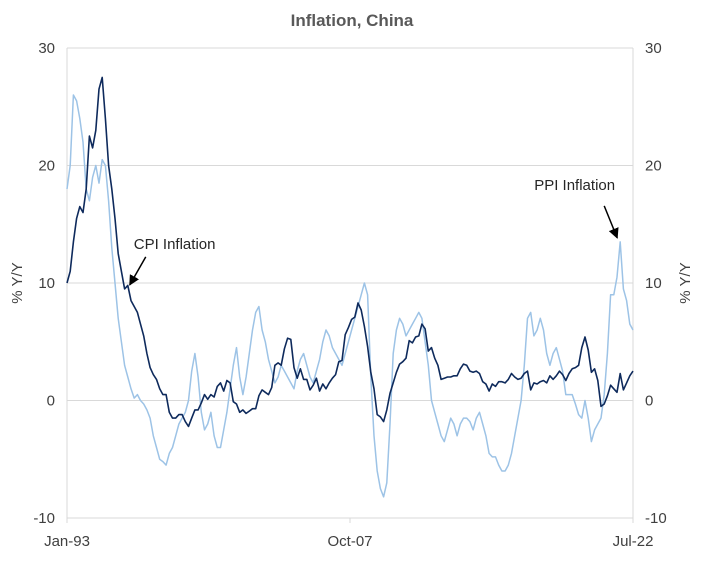 This screenshot has height=563, width=704. What do you see at coordinates (46, 166) in the screenshot?
I see `y-tick-label-left: 20` at bounding box center [46, 166].